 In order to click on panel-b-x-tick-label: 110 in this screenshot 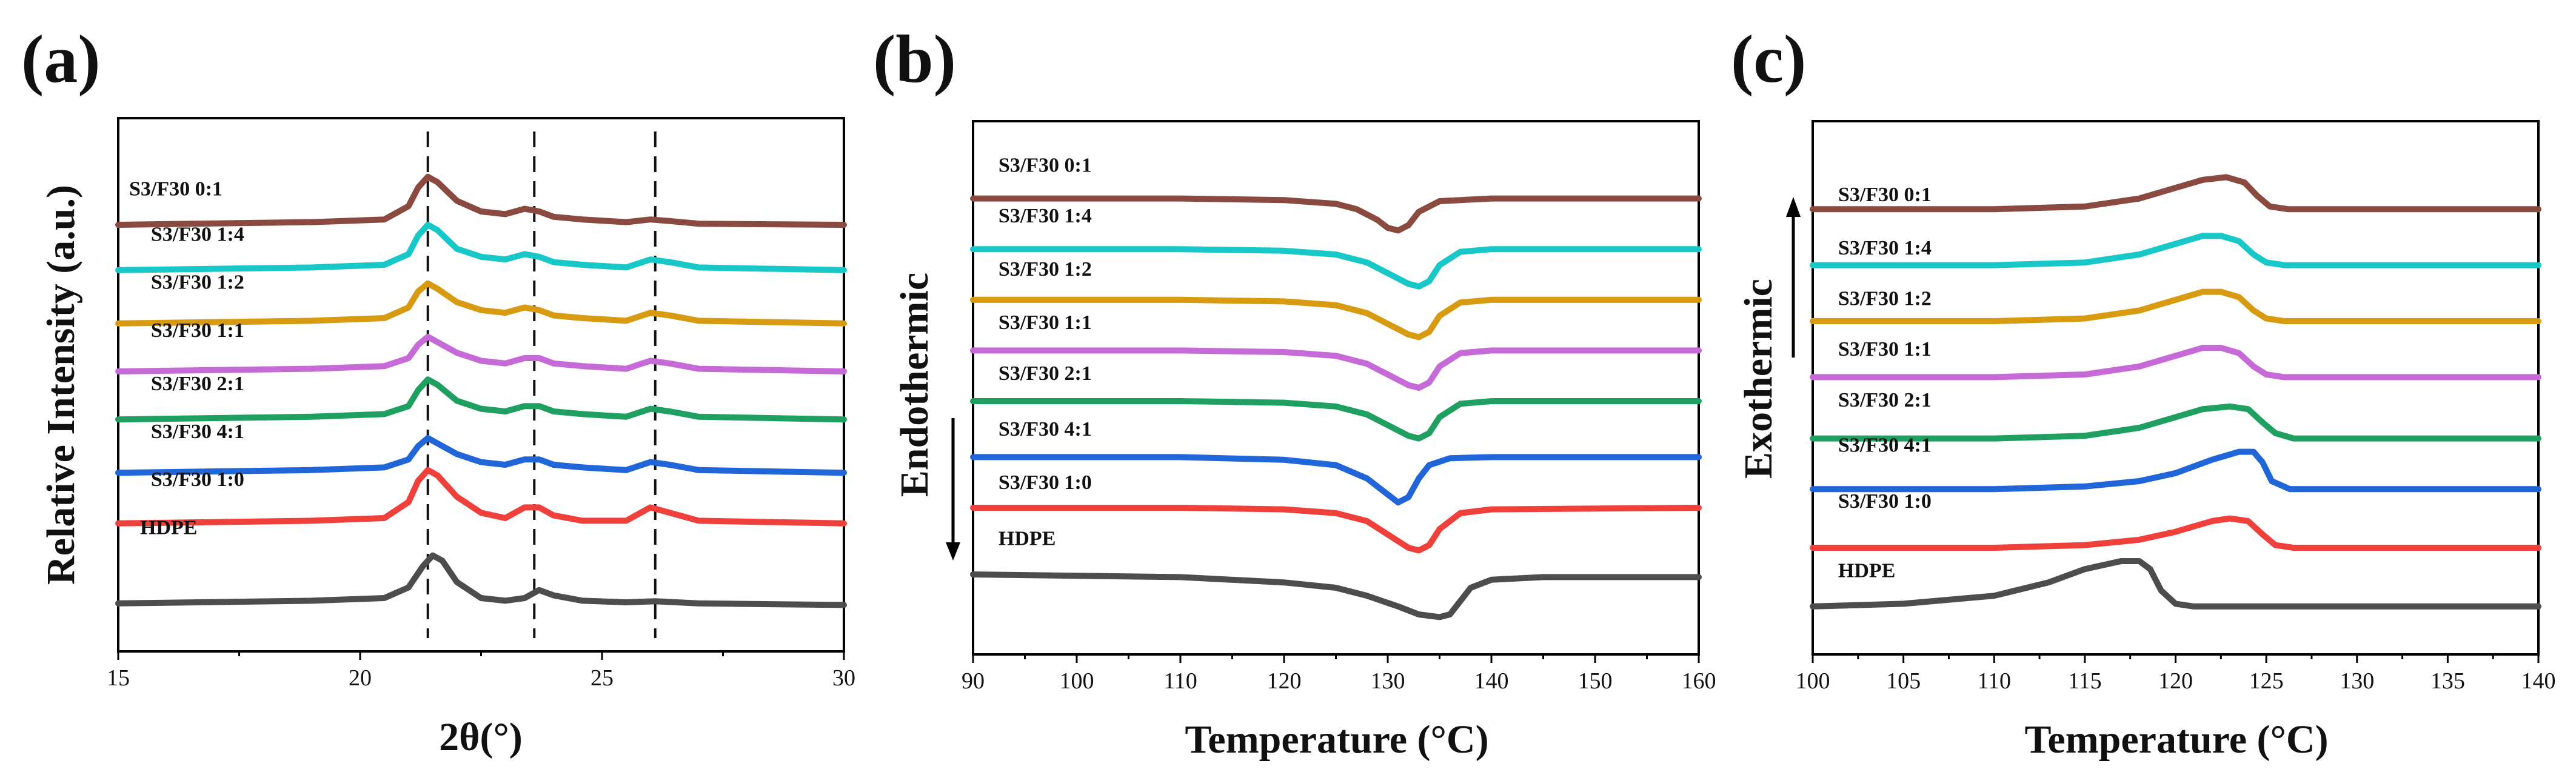, I will do `click(1180, 681)`.